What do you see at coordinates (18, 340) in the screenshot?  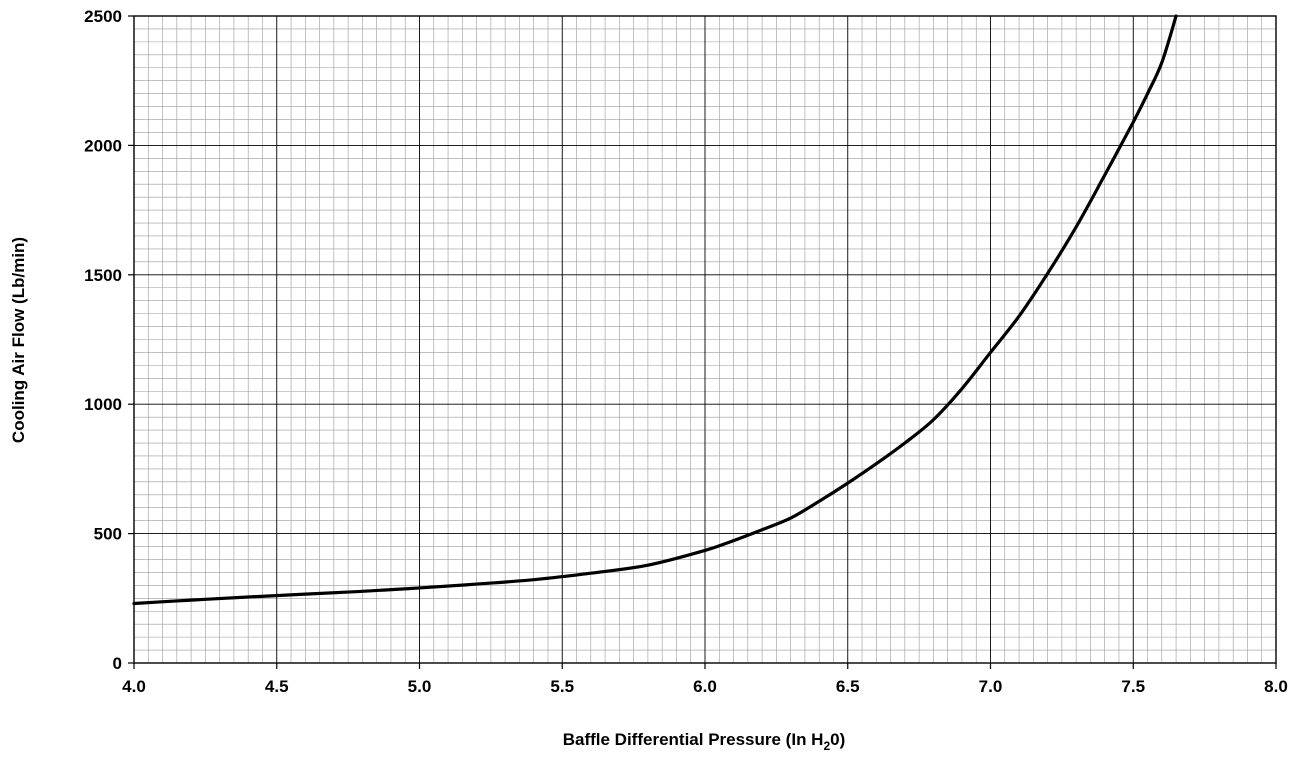 I see `y-axis-label: Cooling Air Flow (Lb/min)` at bounding box center [18, 340].